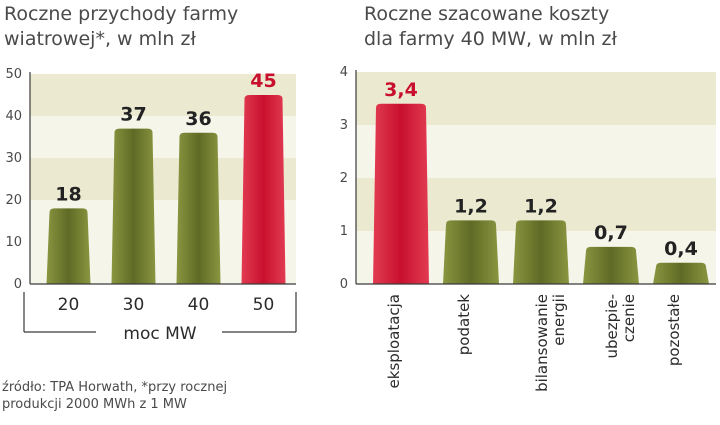 The width and height of the screenshot is (720, 425). What do you see at coordinates (264, 305) in the screenshot?
I see `x-category-label: 50` at bounding box center [264, 305].